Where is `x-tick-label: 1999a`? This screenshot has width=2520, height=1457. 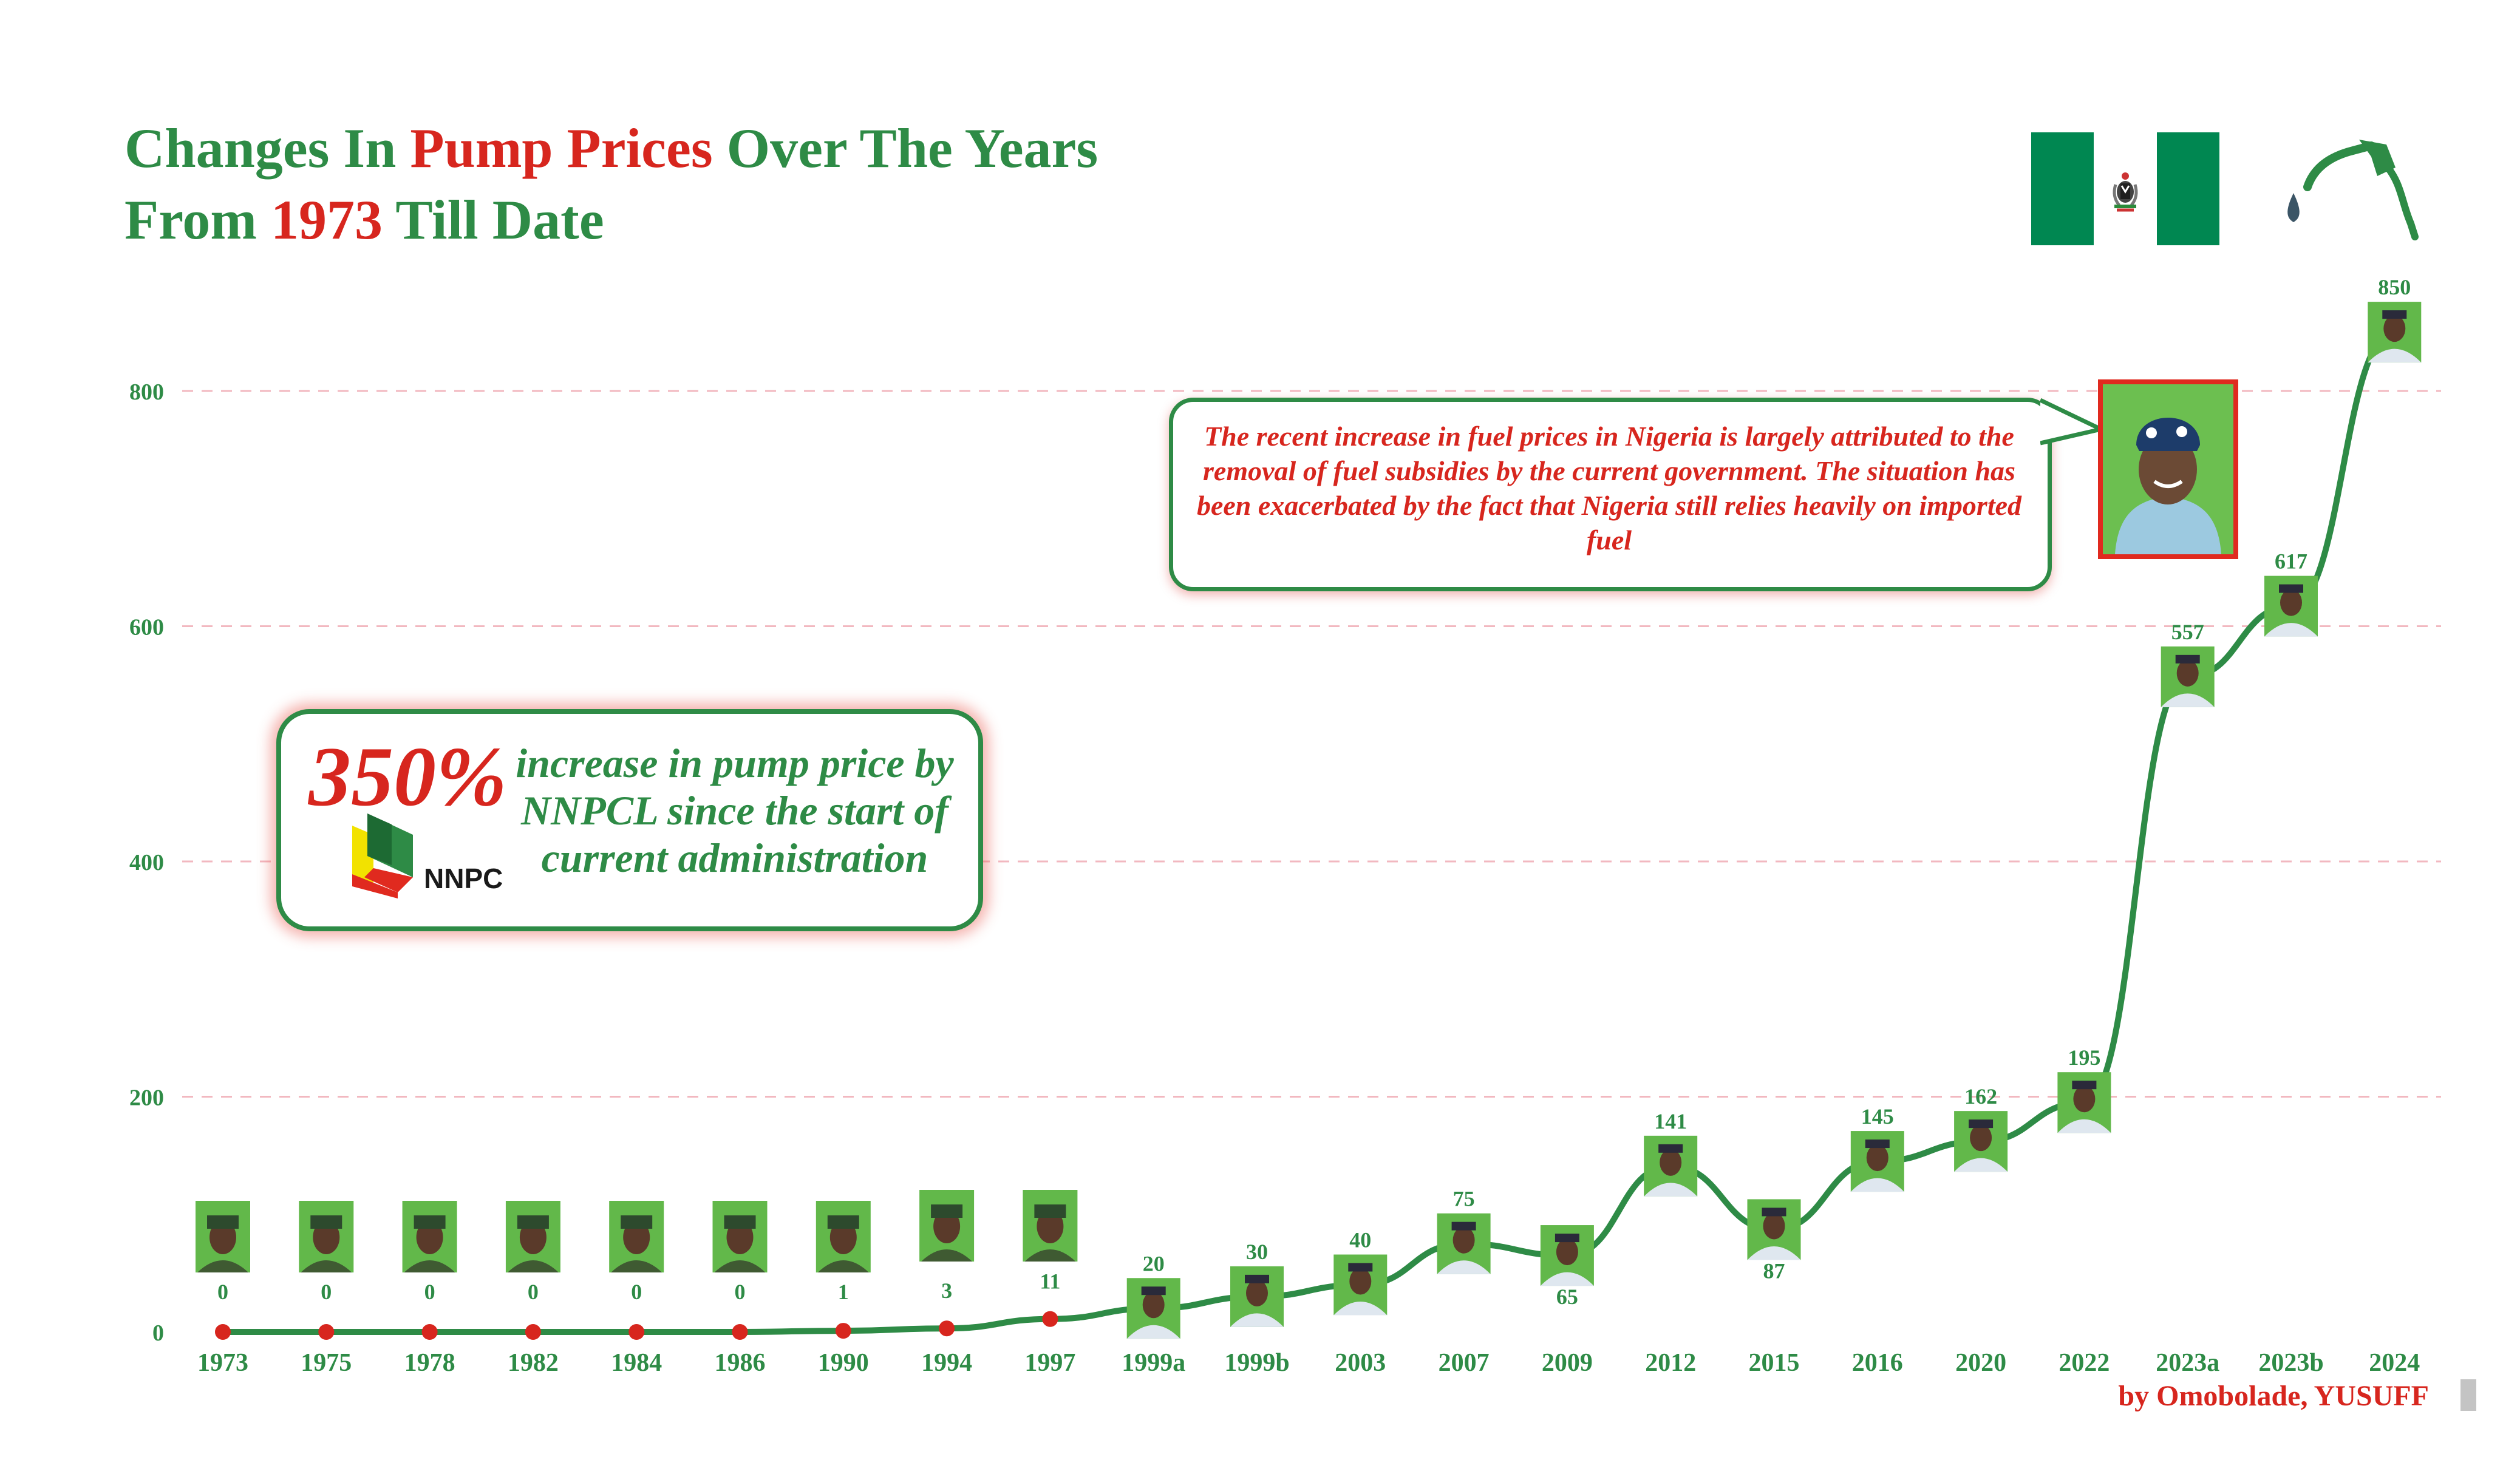
x-tick-label: 1999a is located at coordinates (1153, 1363).